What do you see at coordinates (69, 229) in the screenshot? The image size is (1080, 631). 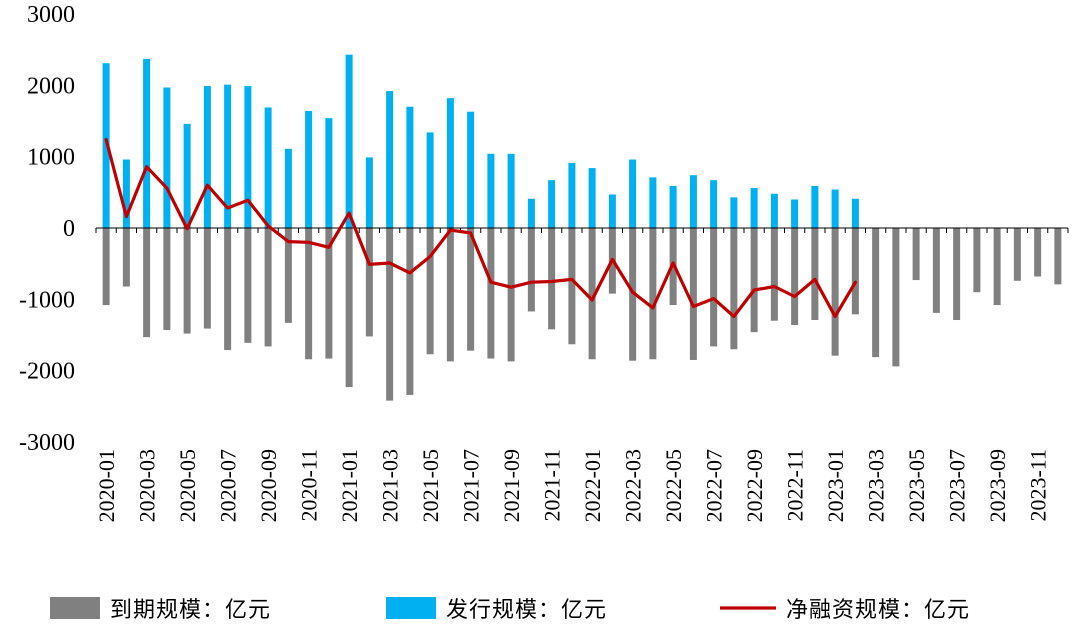 I see `y-tick-label: 0` at bounding box center [69, 229].